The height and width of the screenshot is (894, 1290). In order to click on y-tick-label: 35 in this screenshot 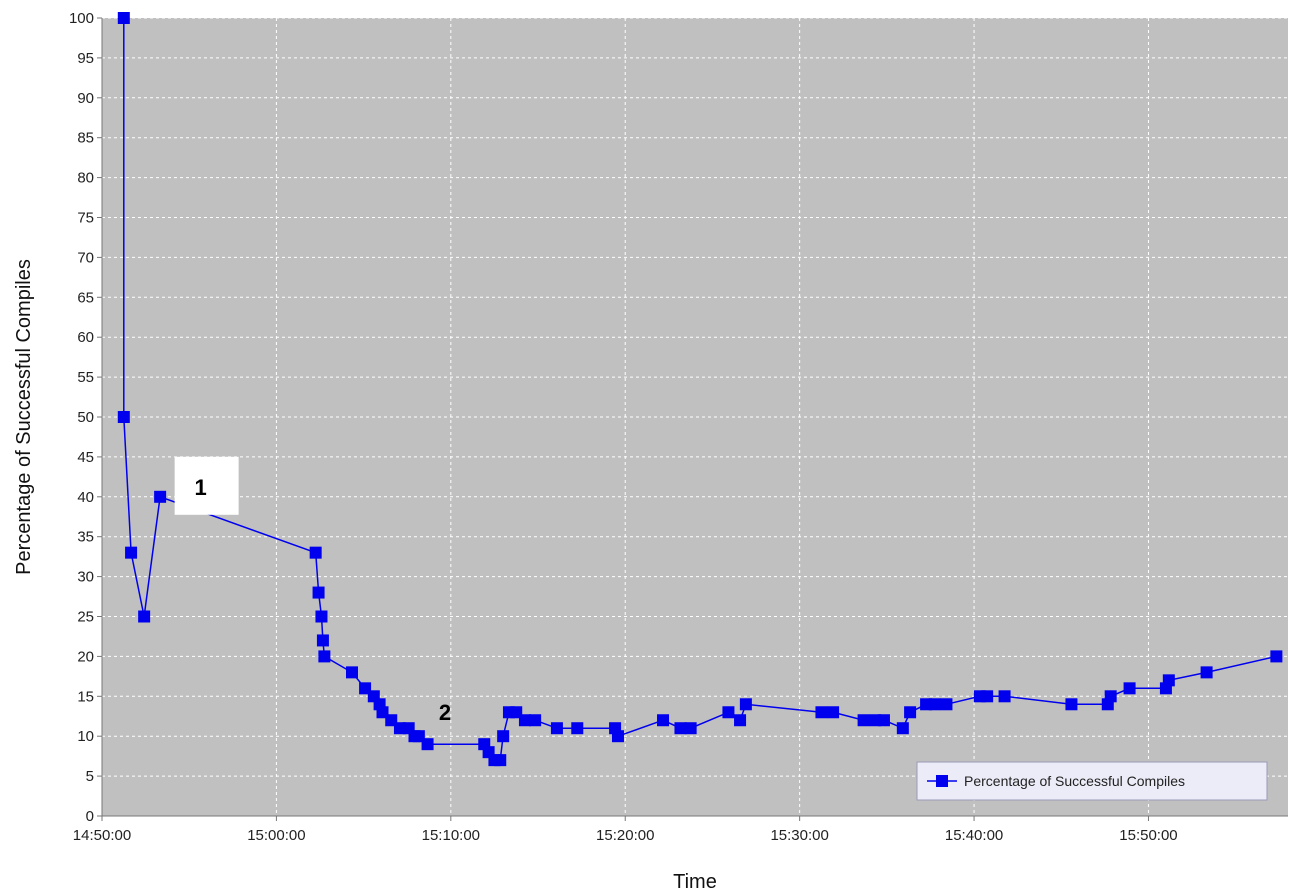, I will do `click(85, 537)`.